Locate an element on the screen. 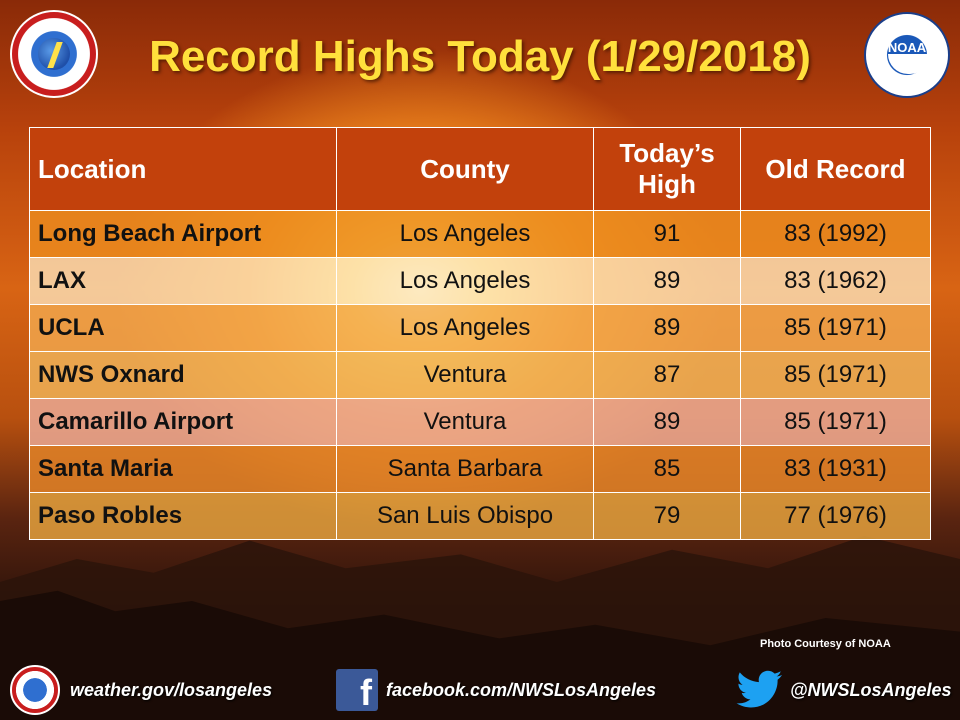  cell-county: Santa Barbara is located at coordinates (465, 469).